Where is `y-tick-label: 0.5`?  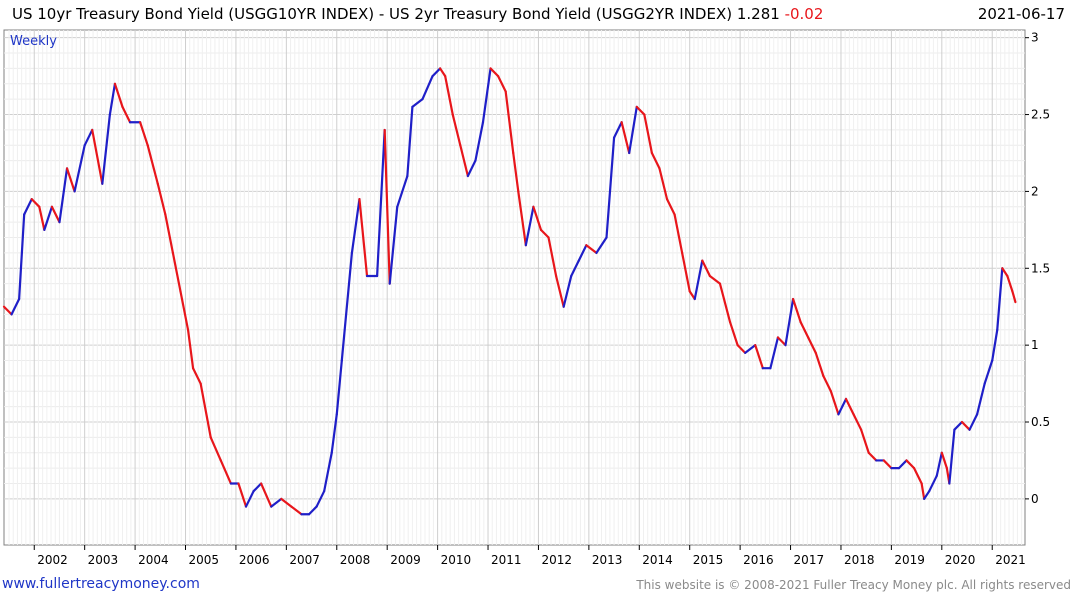
y-tick-label: 0.5 is located at coordinates (1040, 422).